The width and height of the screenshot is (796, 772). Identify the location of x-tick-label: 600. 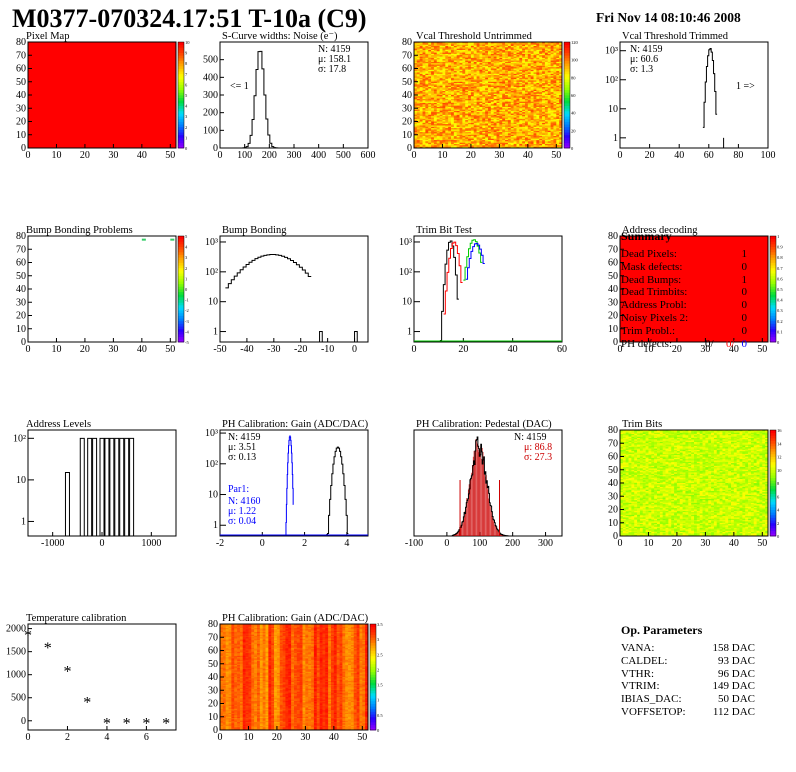
(368, 155).